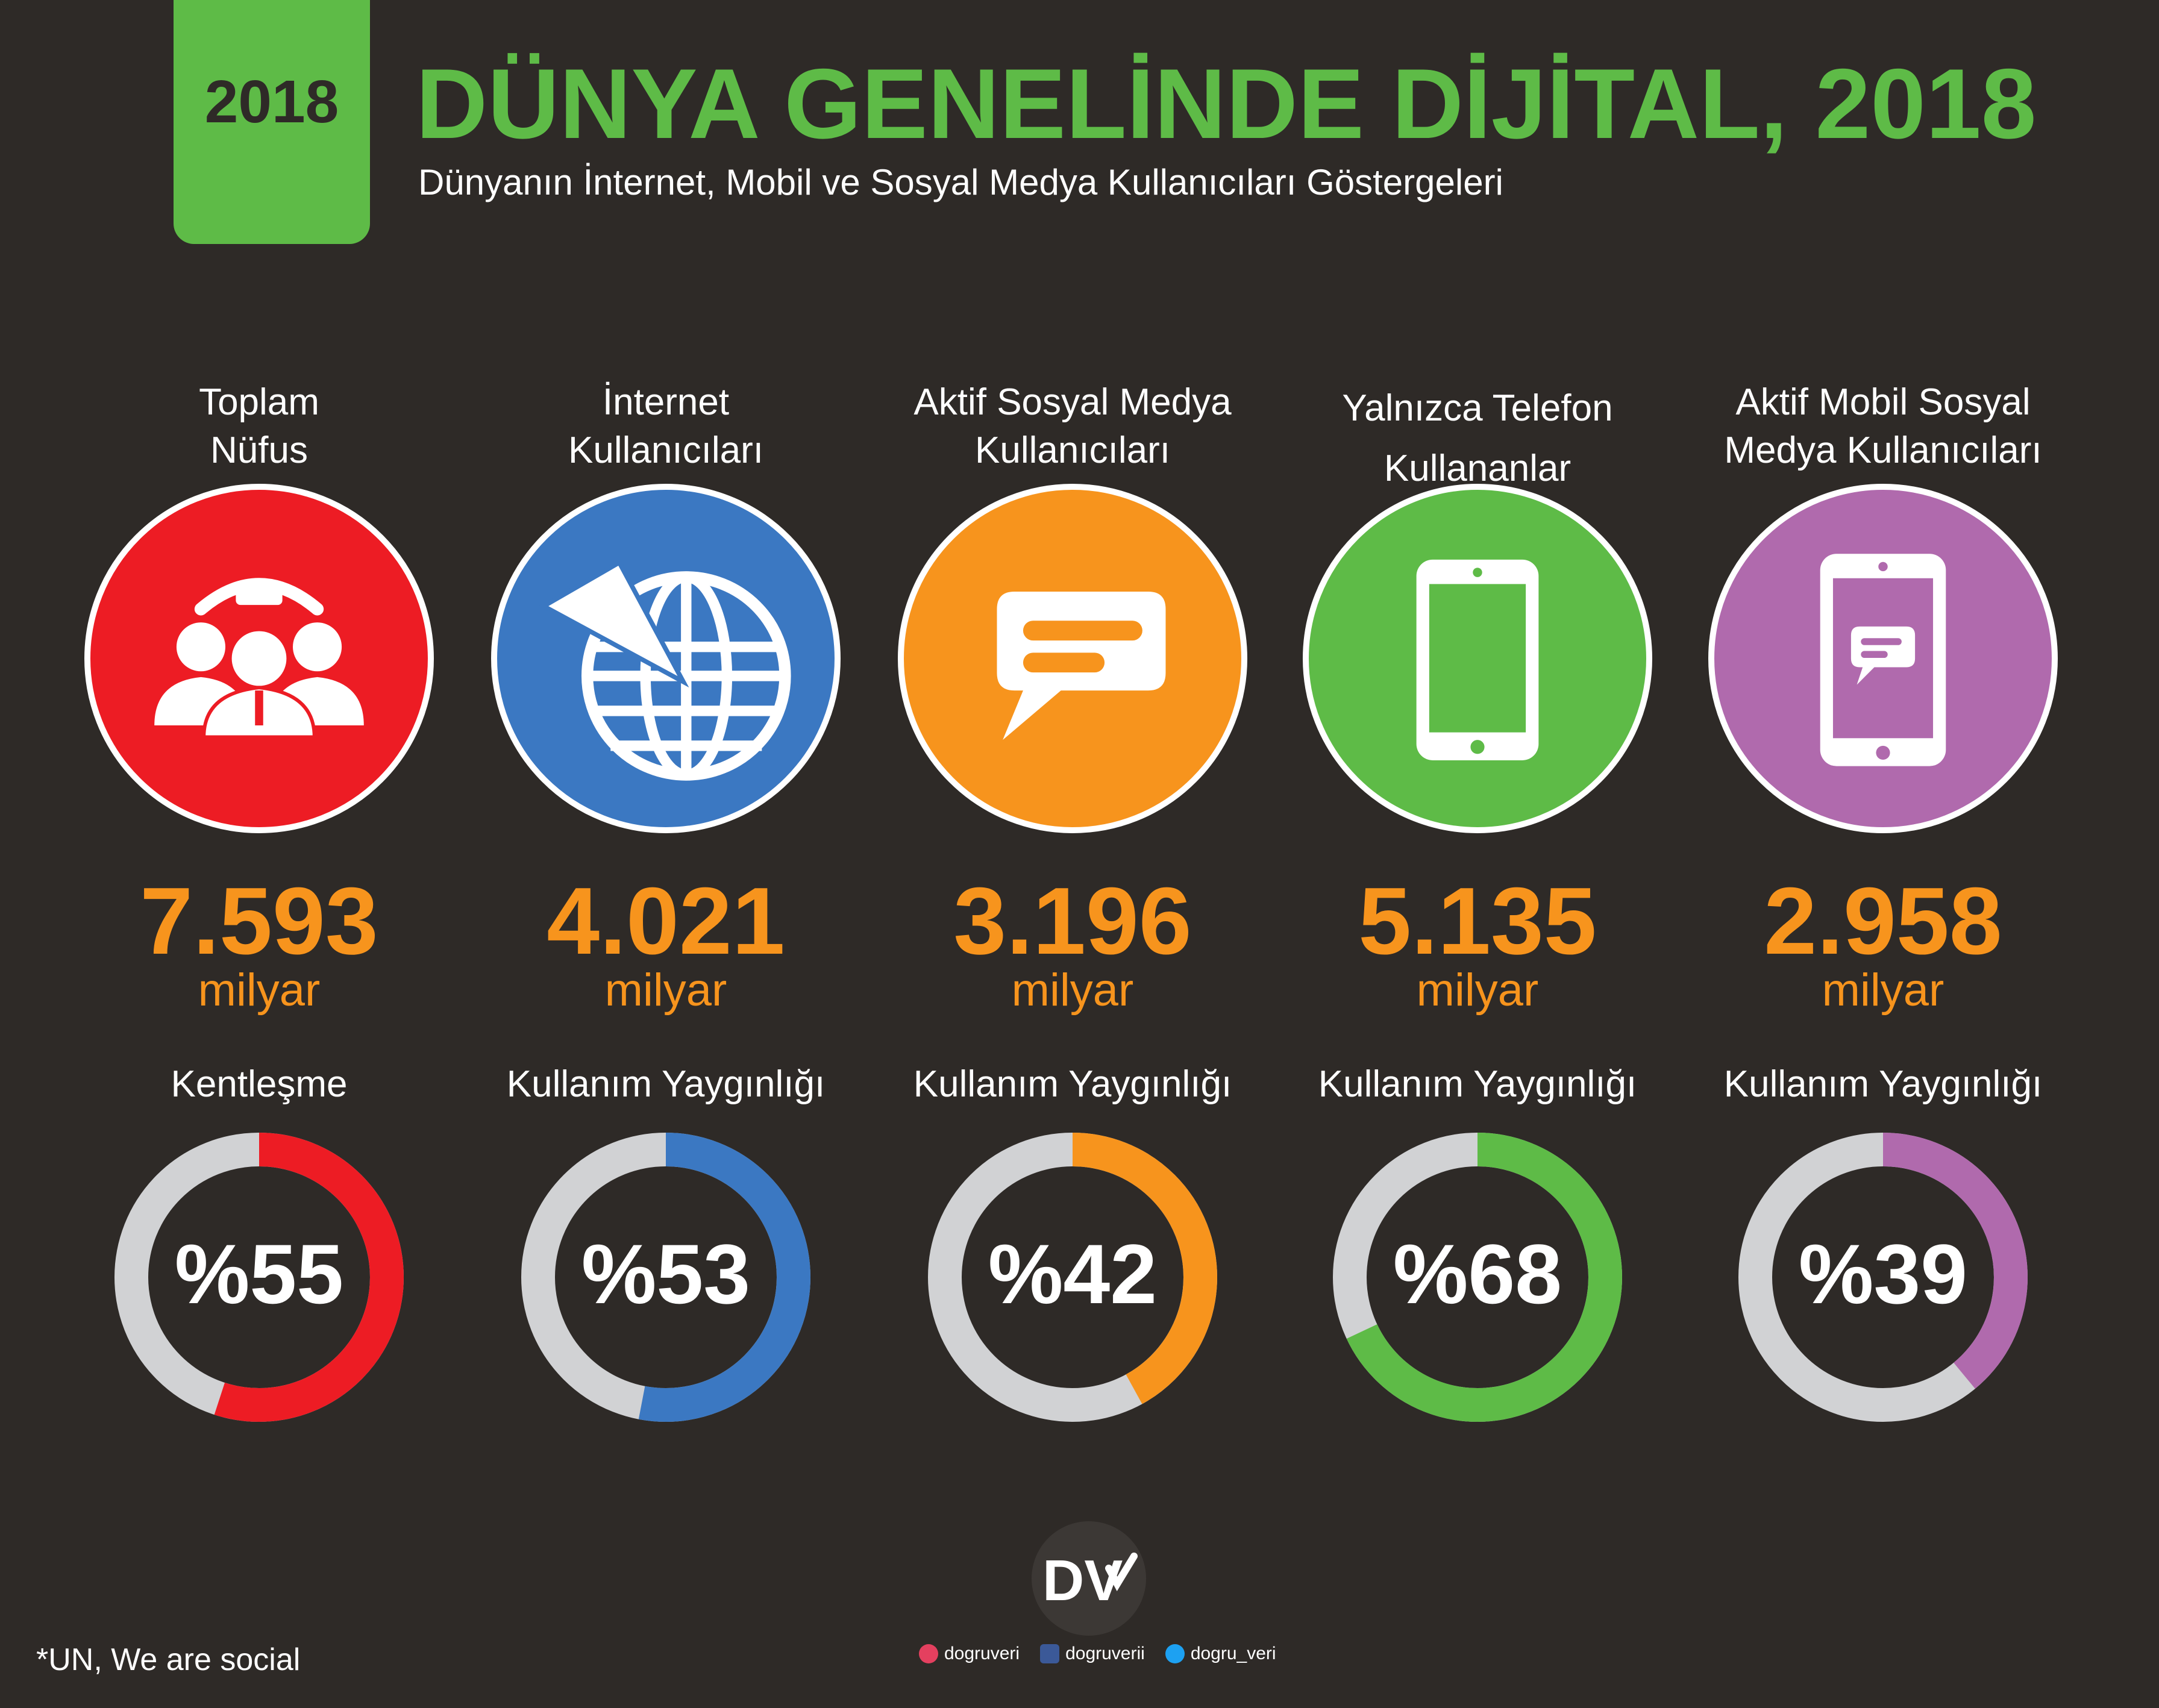  Describe the element at coordinates (168, 1659) in the screenshot. I see `source-note: *UN, We are social` at that location.